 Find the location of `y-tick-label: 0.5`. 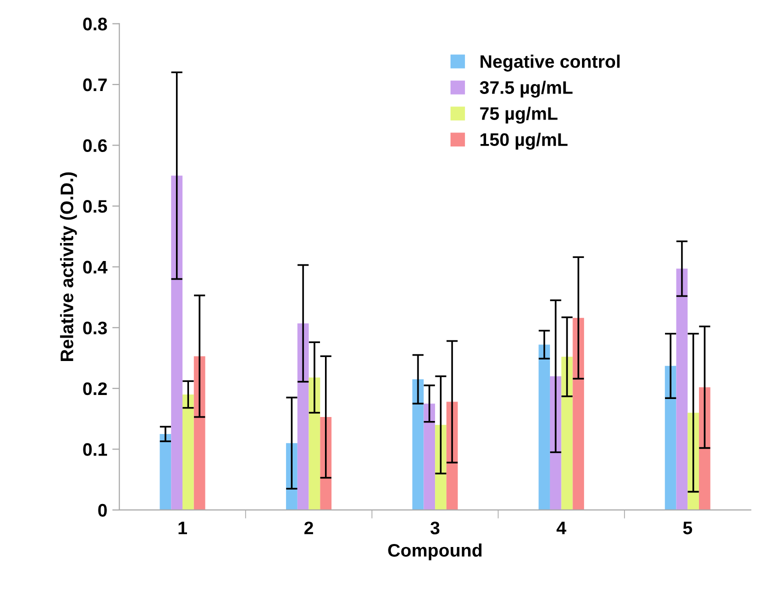

y-tick-label: 0.5 is located at coordinates (95, 206).